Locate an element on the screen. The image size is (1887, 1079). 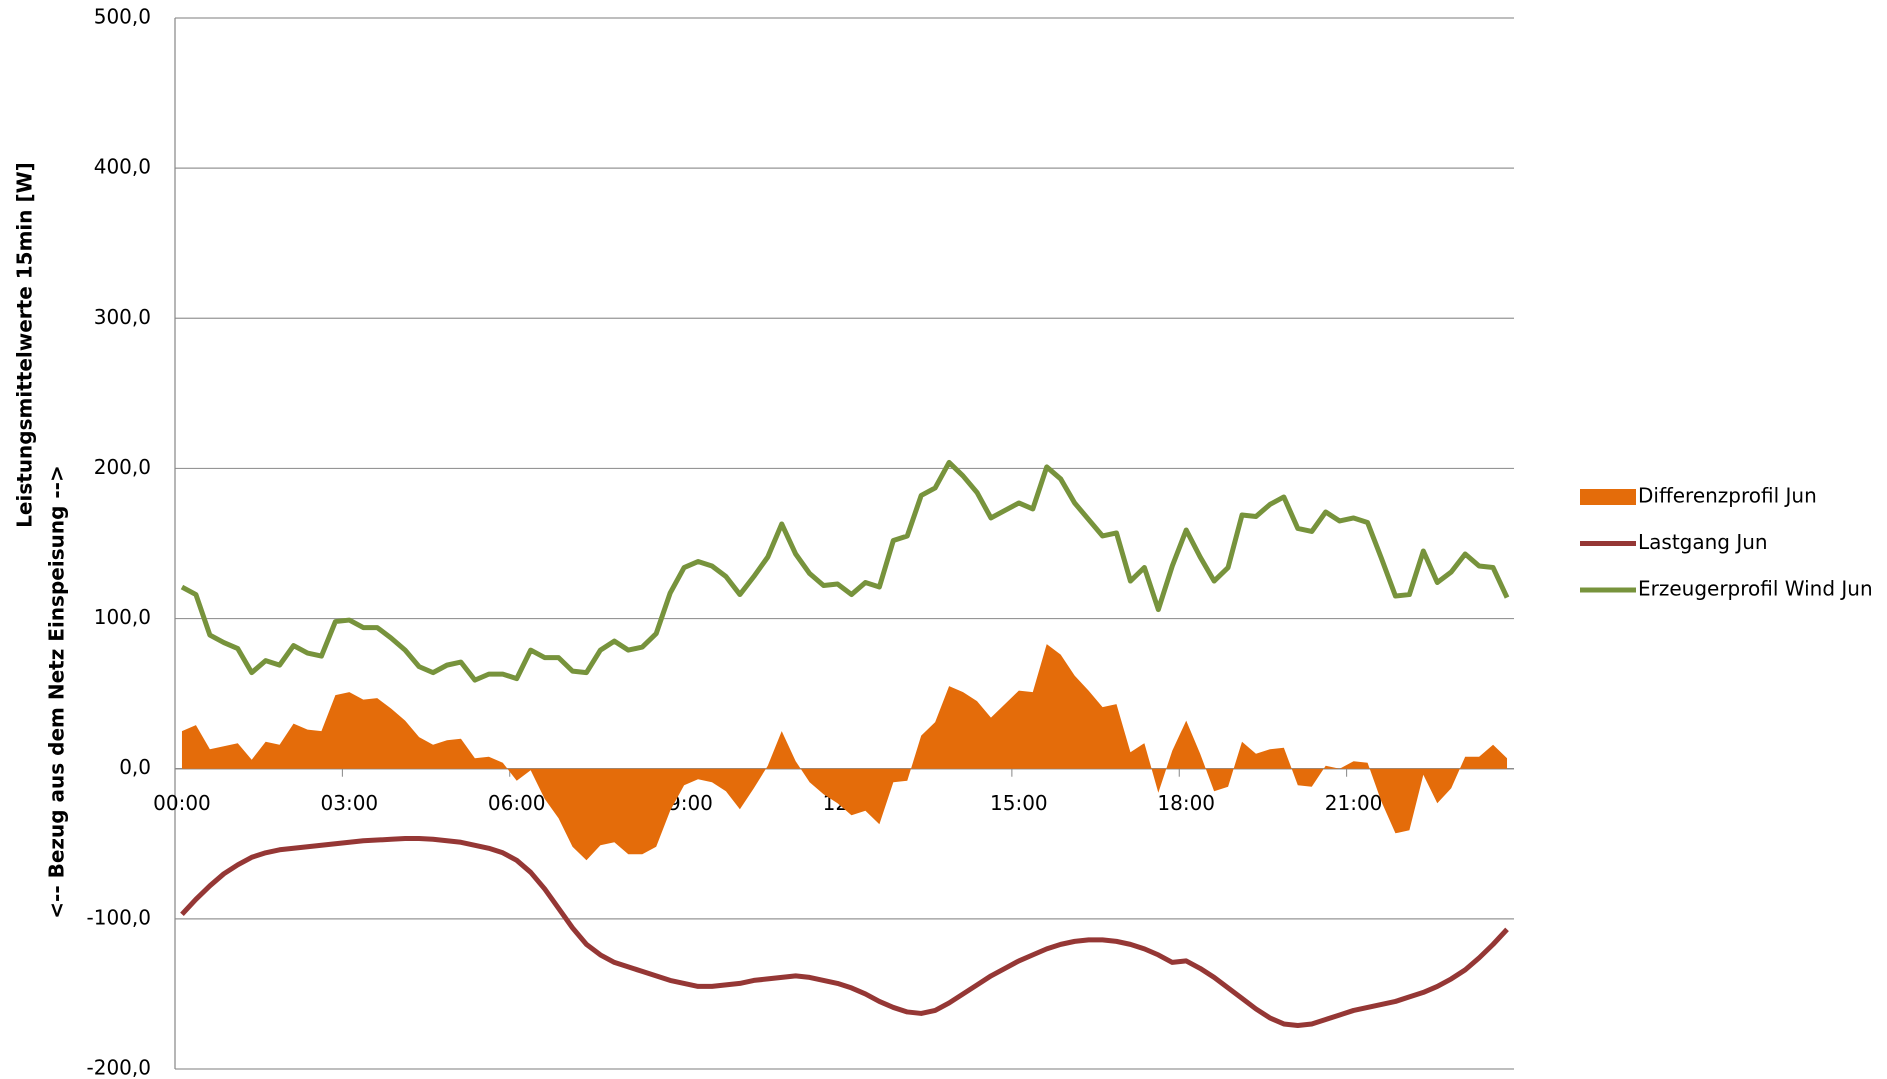
y-tick-label: 400,0 is located at coordinates (122, 167).